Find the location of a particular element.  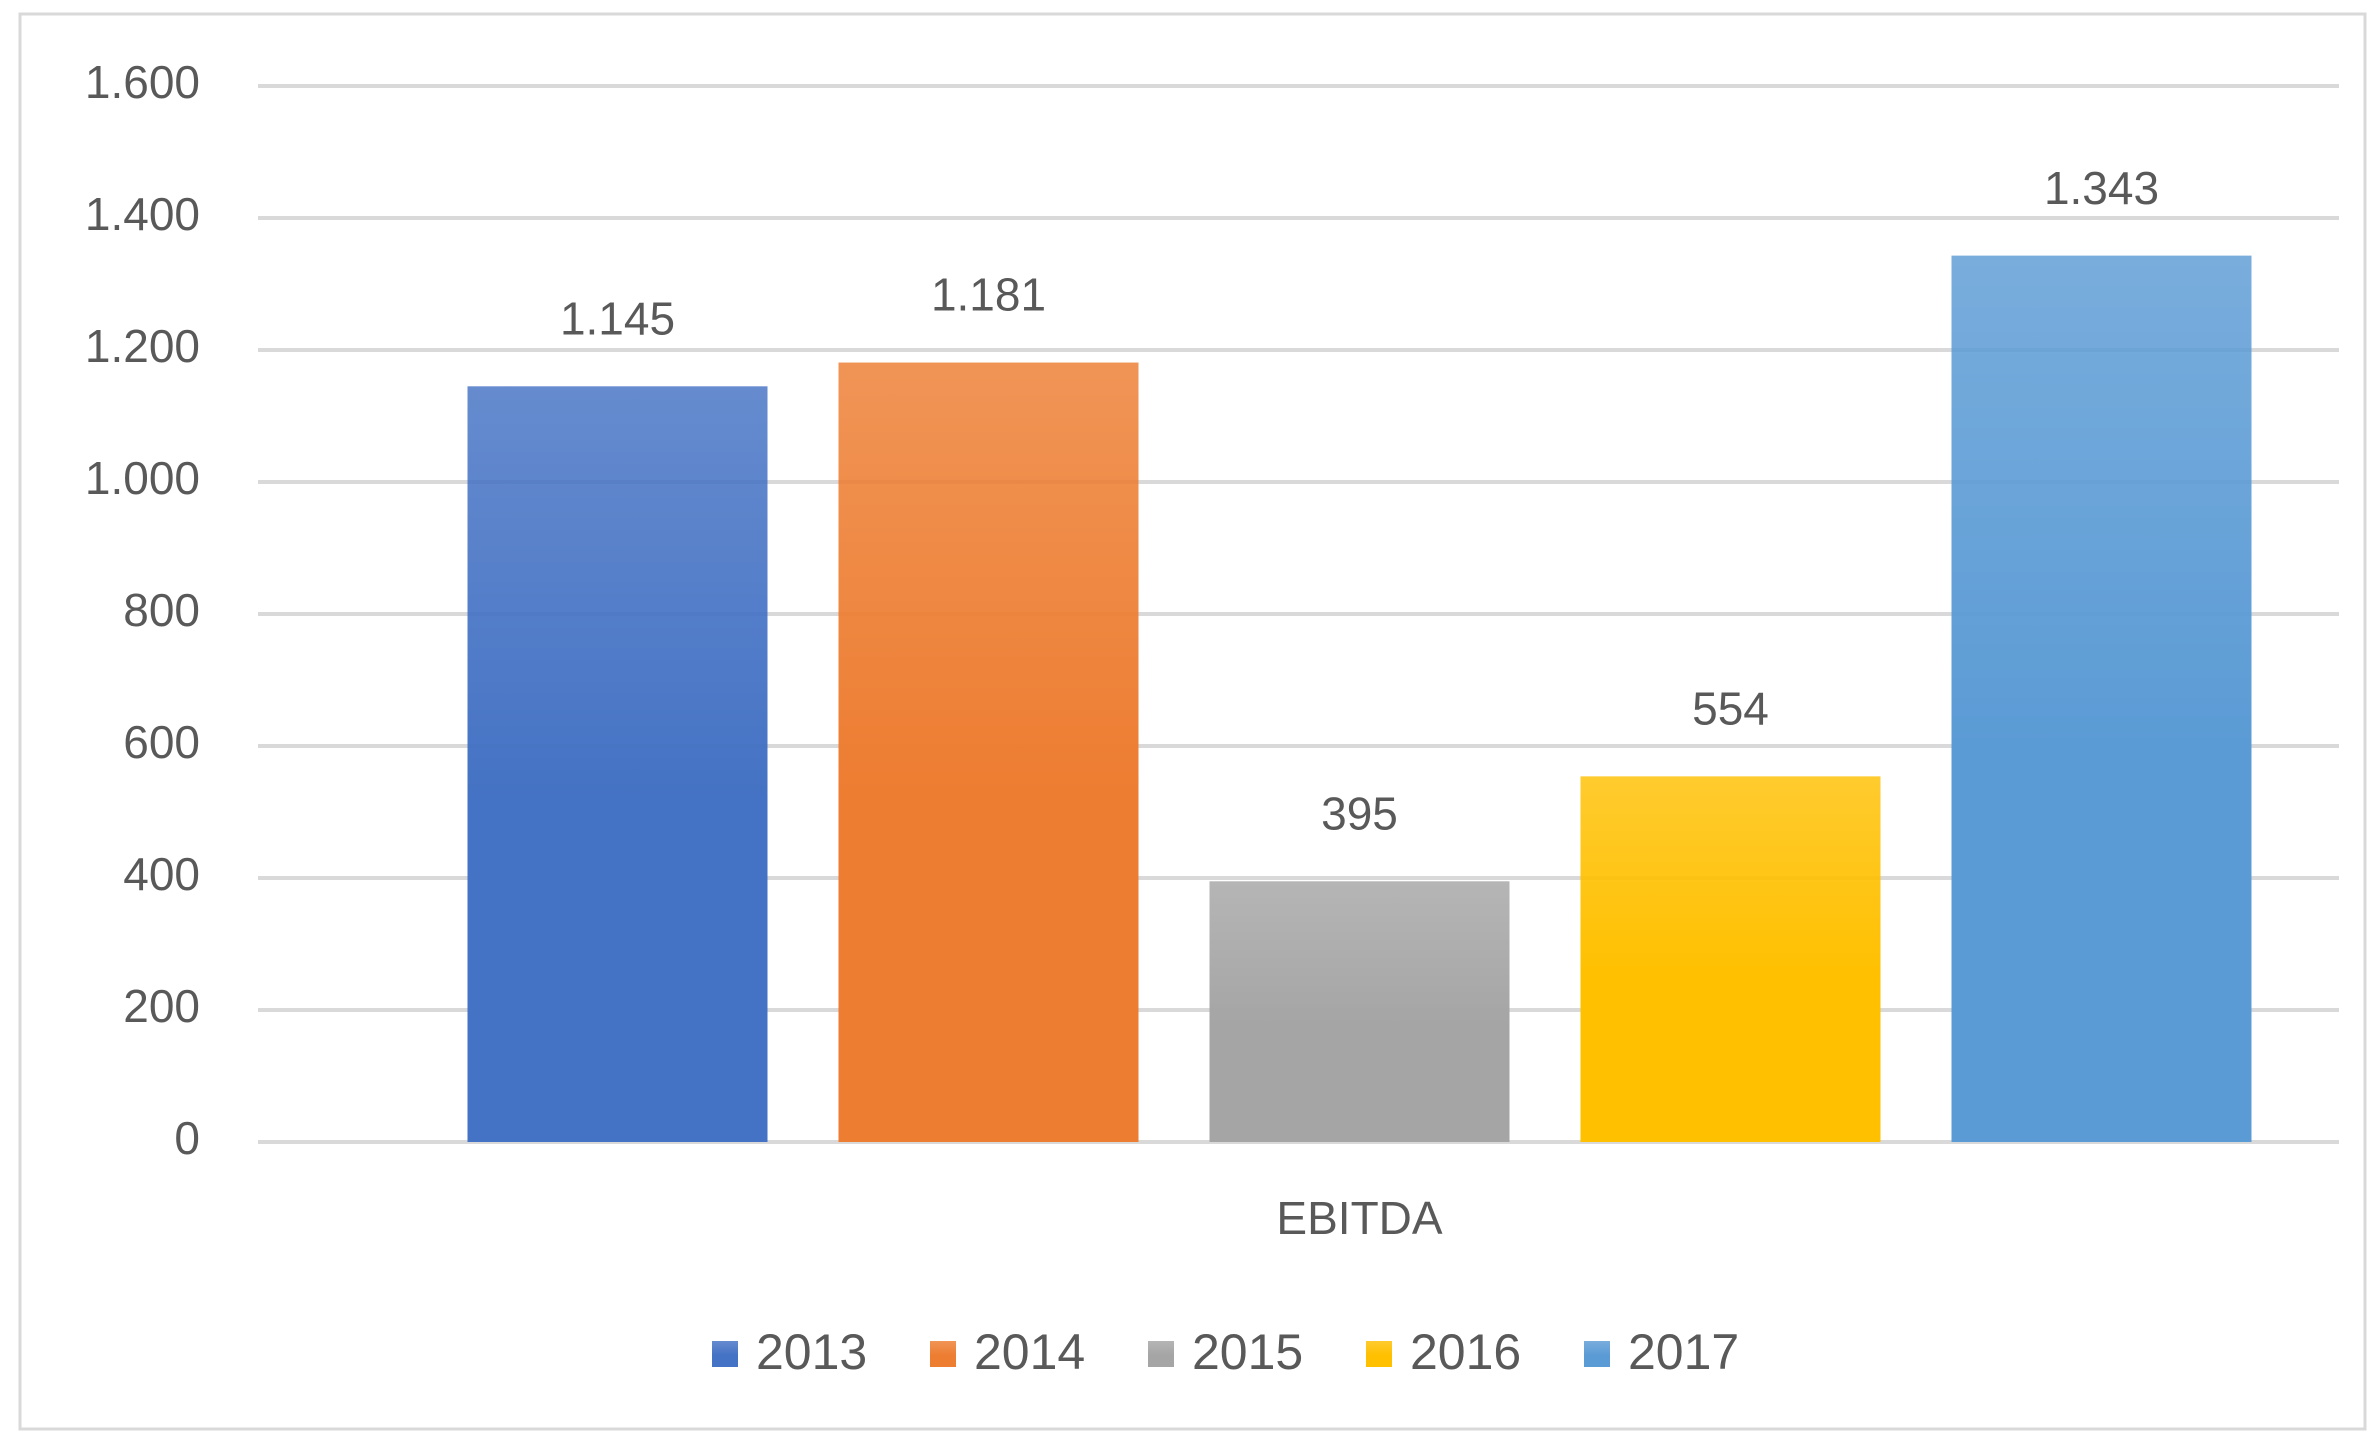

data-label: 1.145 is located at coordinates (617, 318).